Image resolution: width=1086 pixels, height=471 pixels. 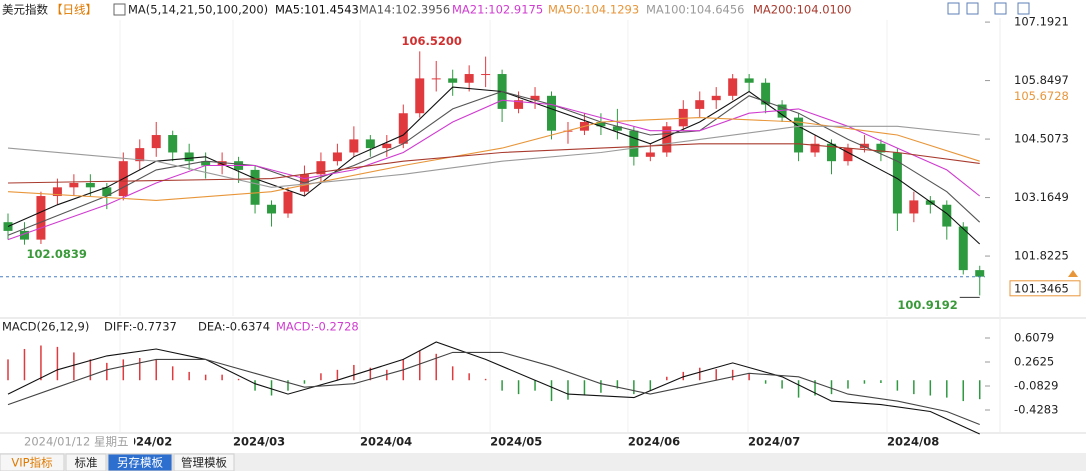 What do you see at coordinates (654, 442) in the screenshot?
I see `x-tick-label: 2024/06` at bounding box center [654, 442].